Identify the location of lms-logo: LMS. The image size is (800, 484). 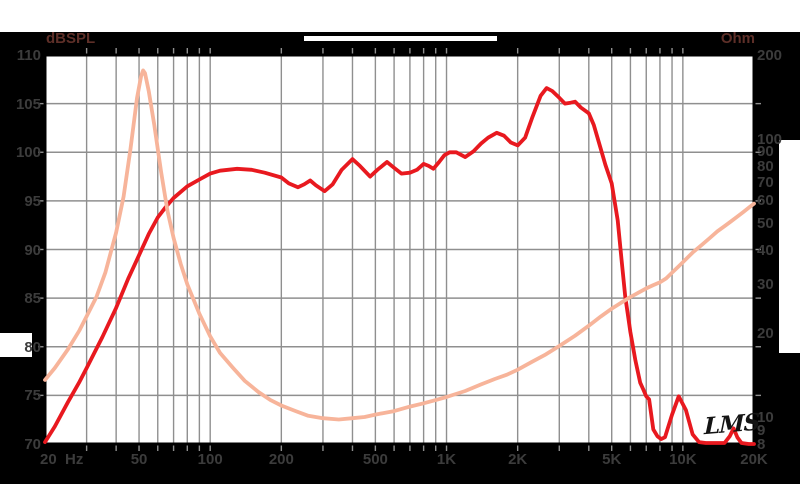
(731, 424).